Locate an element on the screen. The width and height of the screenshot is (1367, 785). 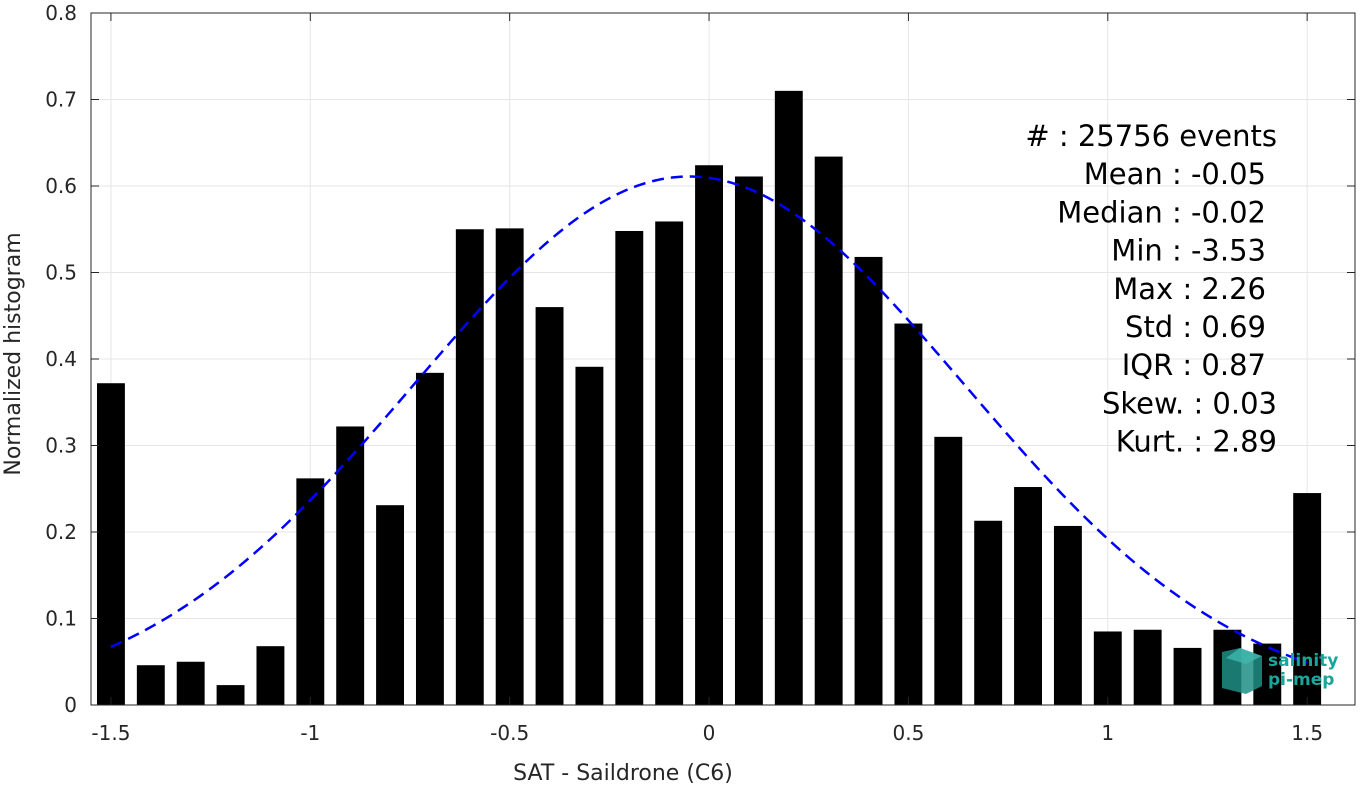
x-axis-label: SAT - Saildrone (C6) is located at coordinates (623, 773).